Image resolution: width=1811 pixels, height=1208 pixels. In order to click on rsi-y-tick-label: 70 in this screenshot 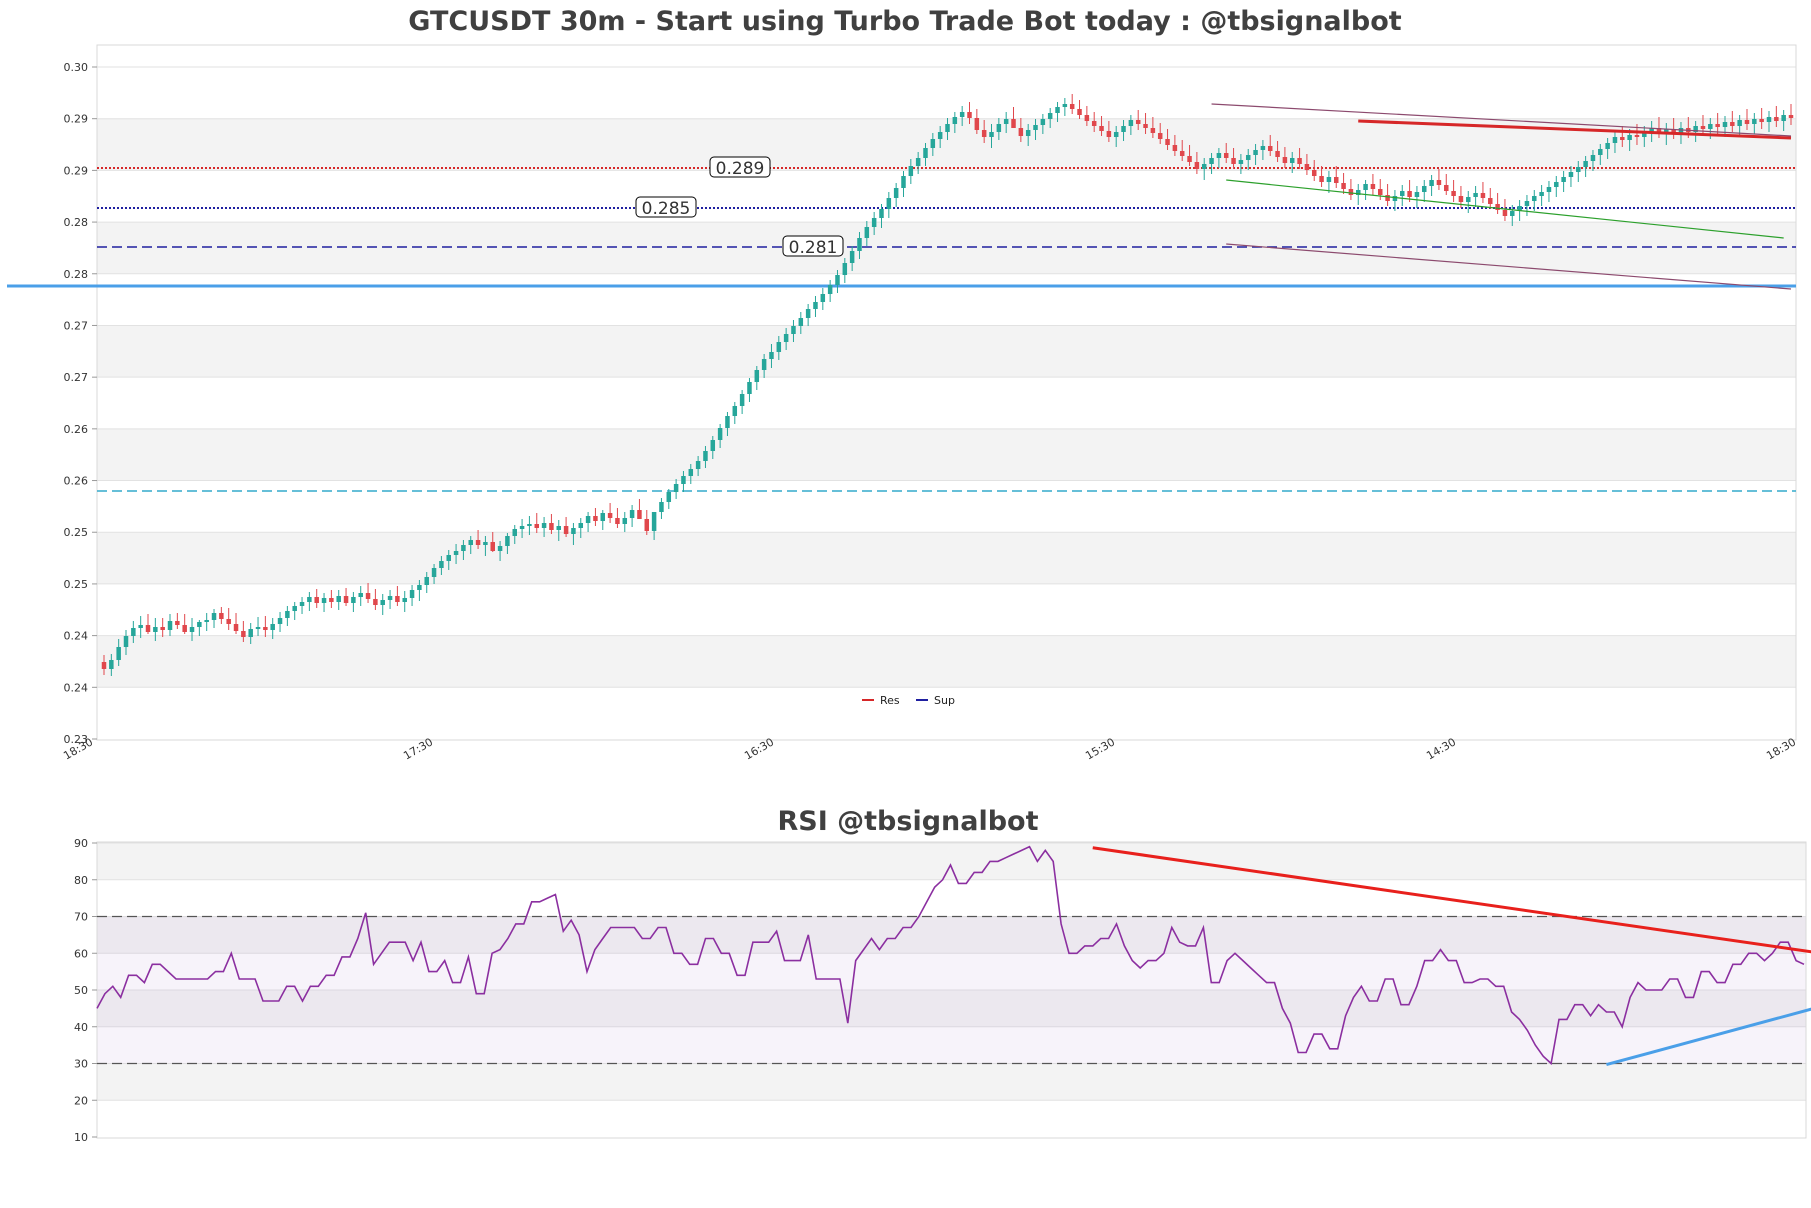, I will do `click(81, 917)`.